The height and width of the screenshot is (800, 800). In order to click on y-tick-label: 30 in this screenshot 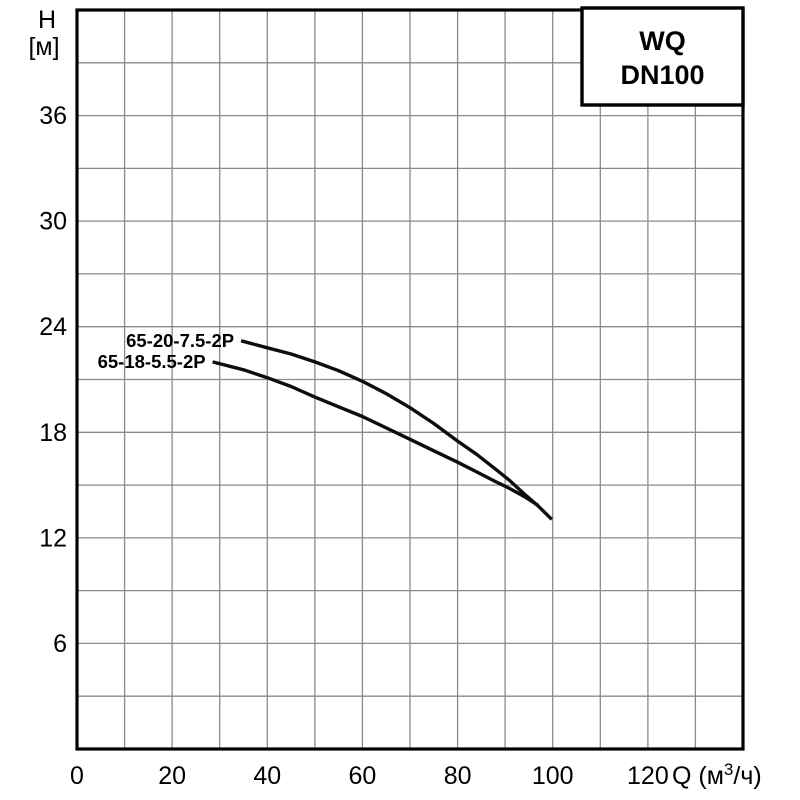, I will do `click(53, 222)`.